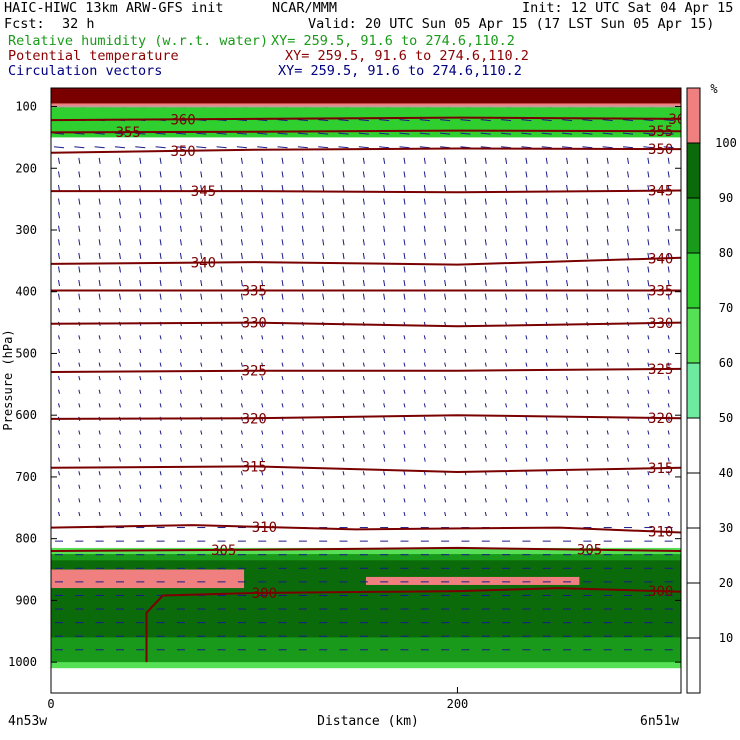 Image resolution: width=740 pixels, height=740 pixels. I want to click on y-tick-label-700: 700, so click(26, 477).